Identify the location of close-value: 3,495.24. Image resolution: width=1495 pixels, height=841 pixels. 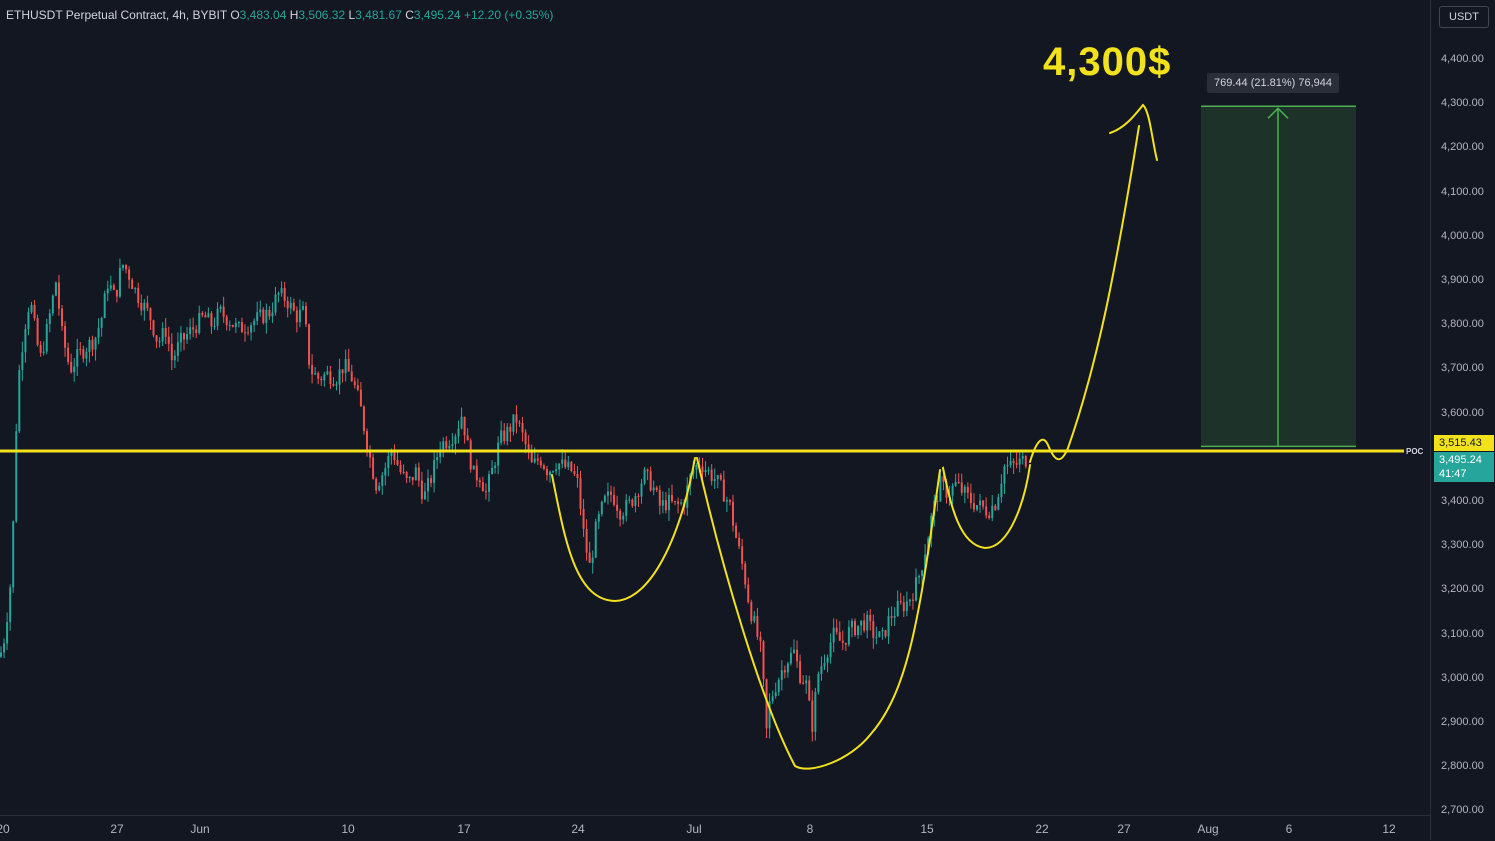
(437, 15).